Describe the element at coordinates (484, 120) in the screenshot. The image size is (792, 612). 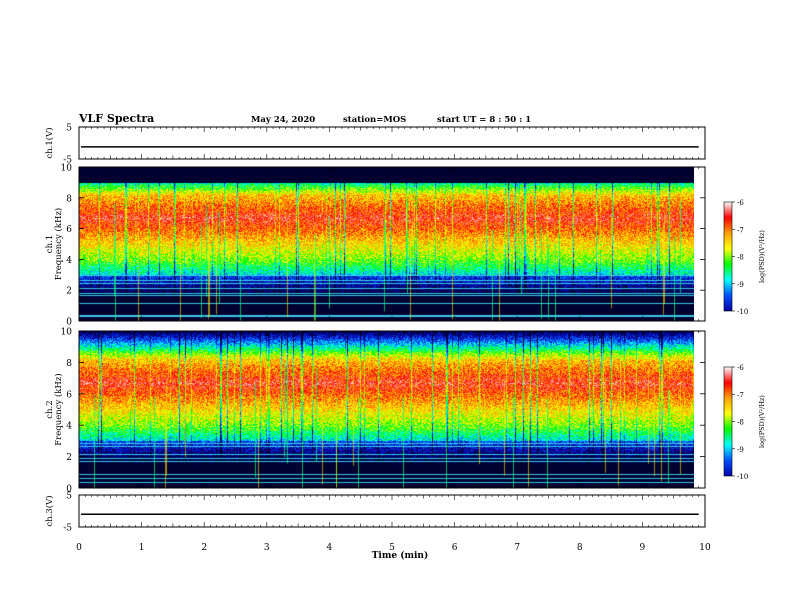
I see `start-time-label: start UT = 8 : 50 : 1` at that location.